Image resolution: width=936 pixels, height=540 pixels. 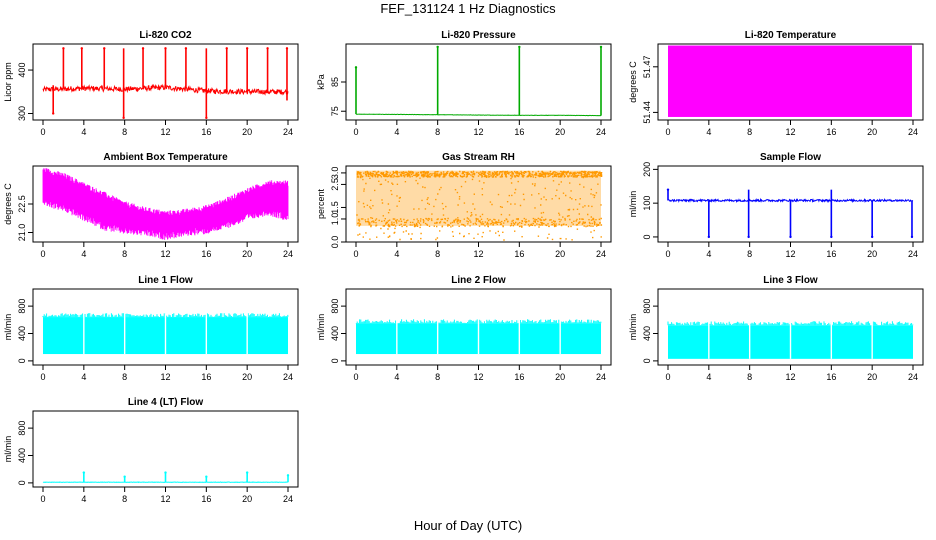 What do you see at coordinates (335, 184) in the screenshot?
I see `y-tick-label: 2.5` at bounding box center [335, 184].